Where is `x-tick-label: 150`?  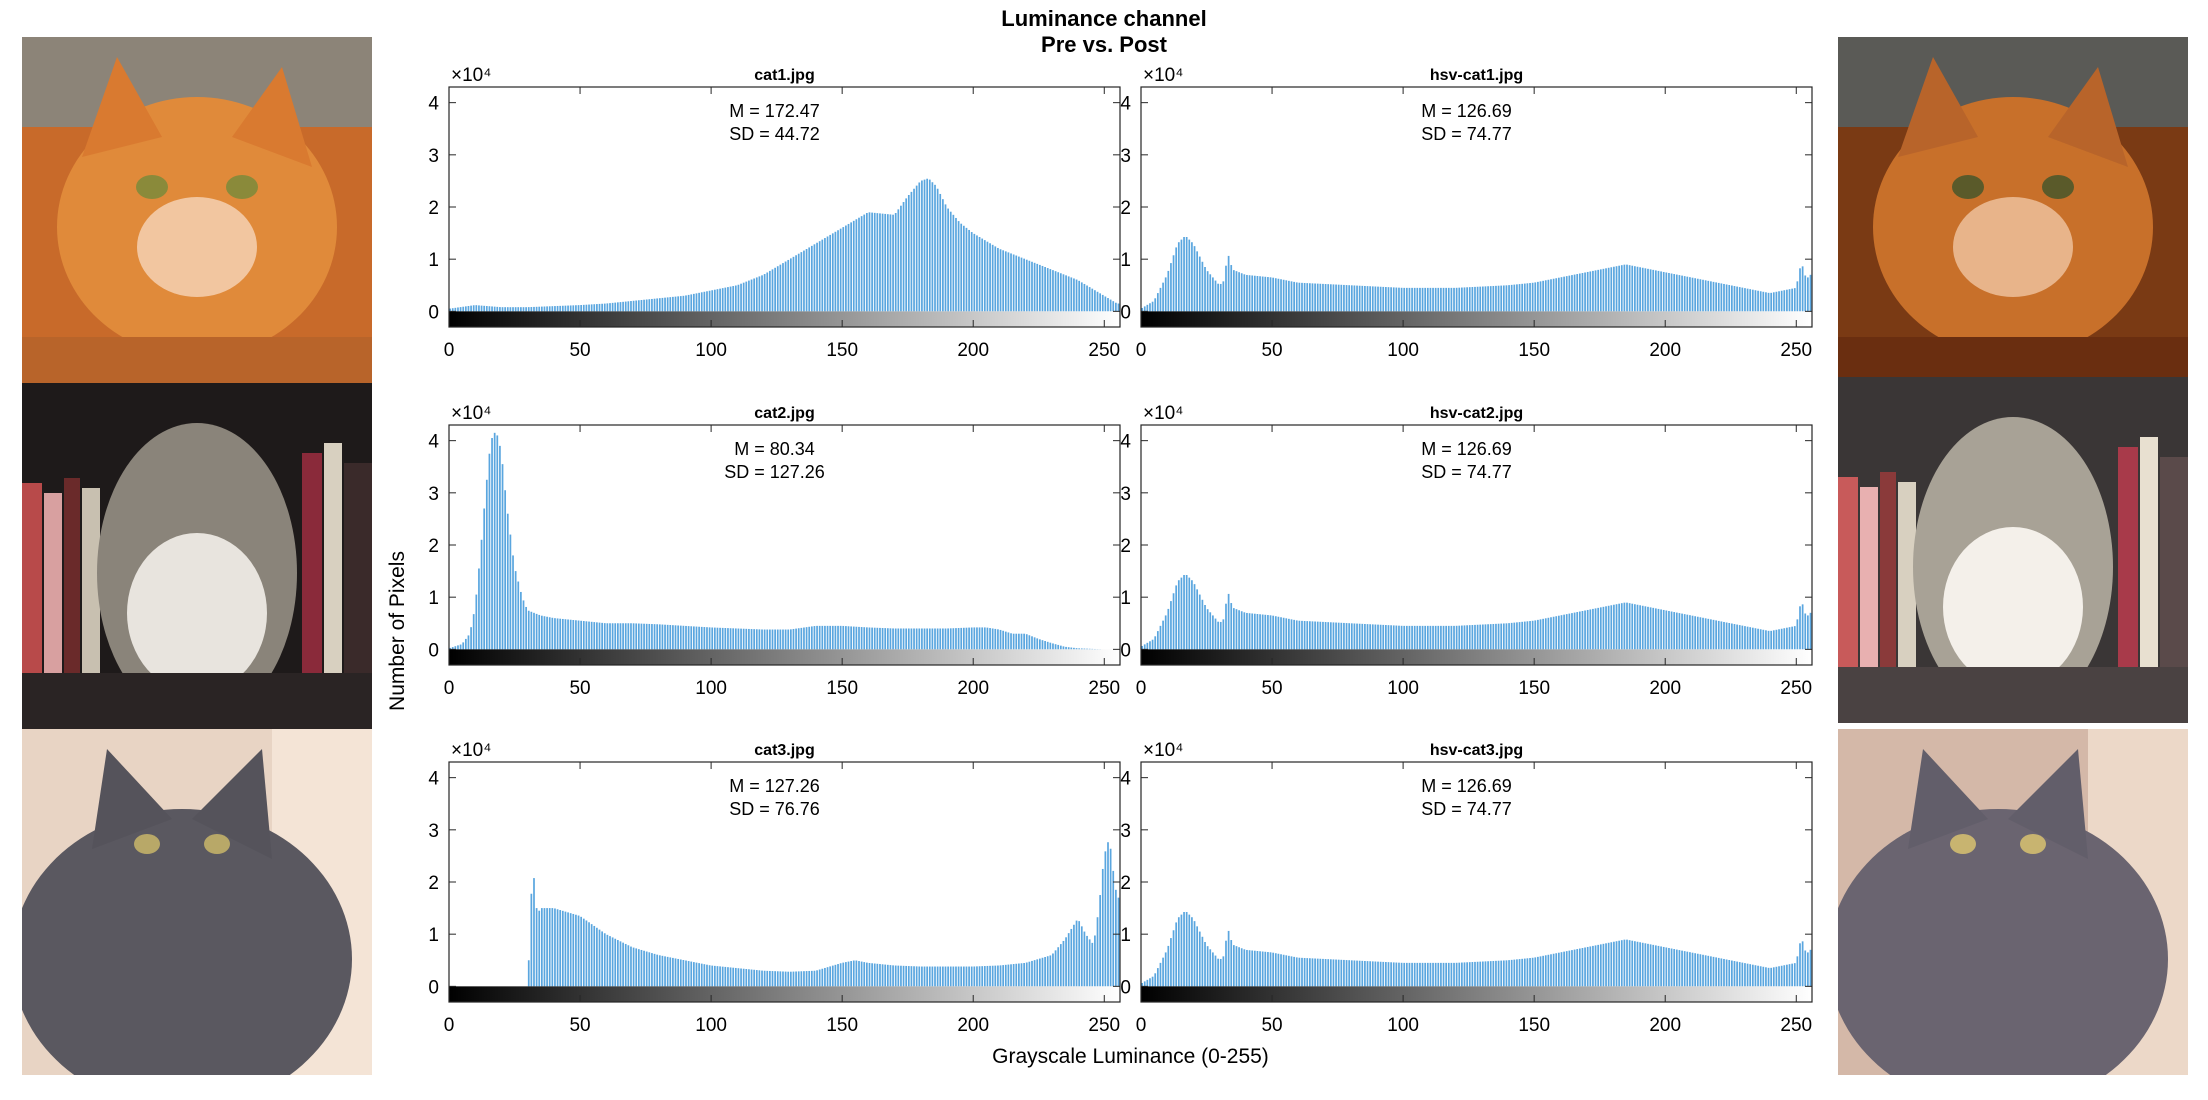
x-tick-label: 150 is located at coordinates (842, 688).